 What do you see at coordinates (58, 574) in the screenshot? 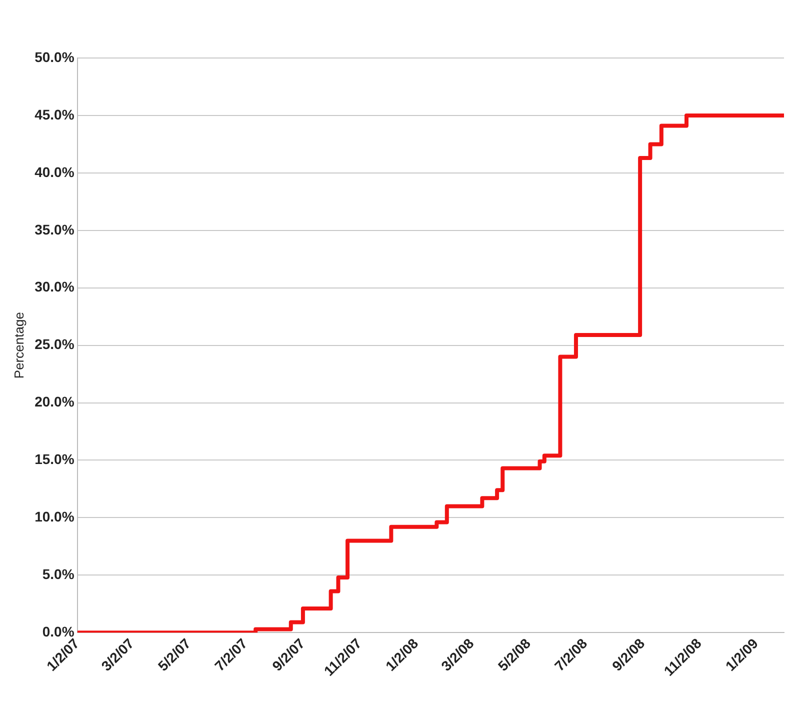
I see `y-tick-label: 5.0%` at bounding box center [58, 574].